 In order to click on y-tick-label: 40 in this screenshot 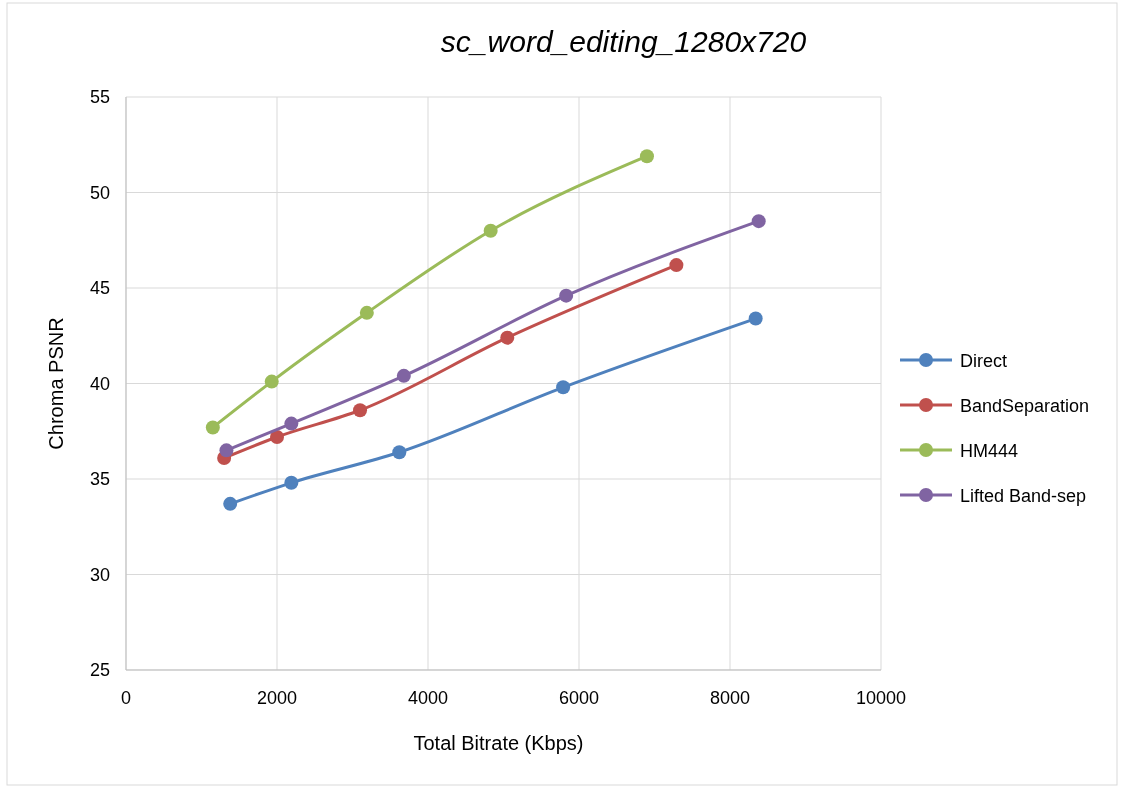, I will do `click(99, 383)`.